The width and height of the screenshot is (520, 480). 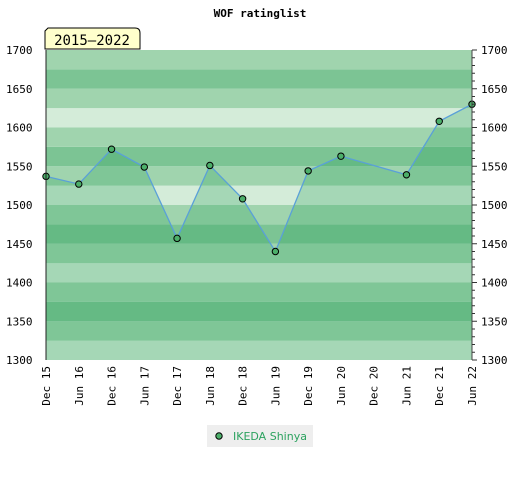 I want to click on x-tick-label: Dec 15, so click(x=46, y=386).